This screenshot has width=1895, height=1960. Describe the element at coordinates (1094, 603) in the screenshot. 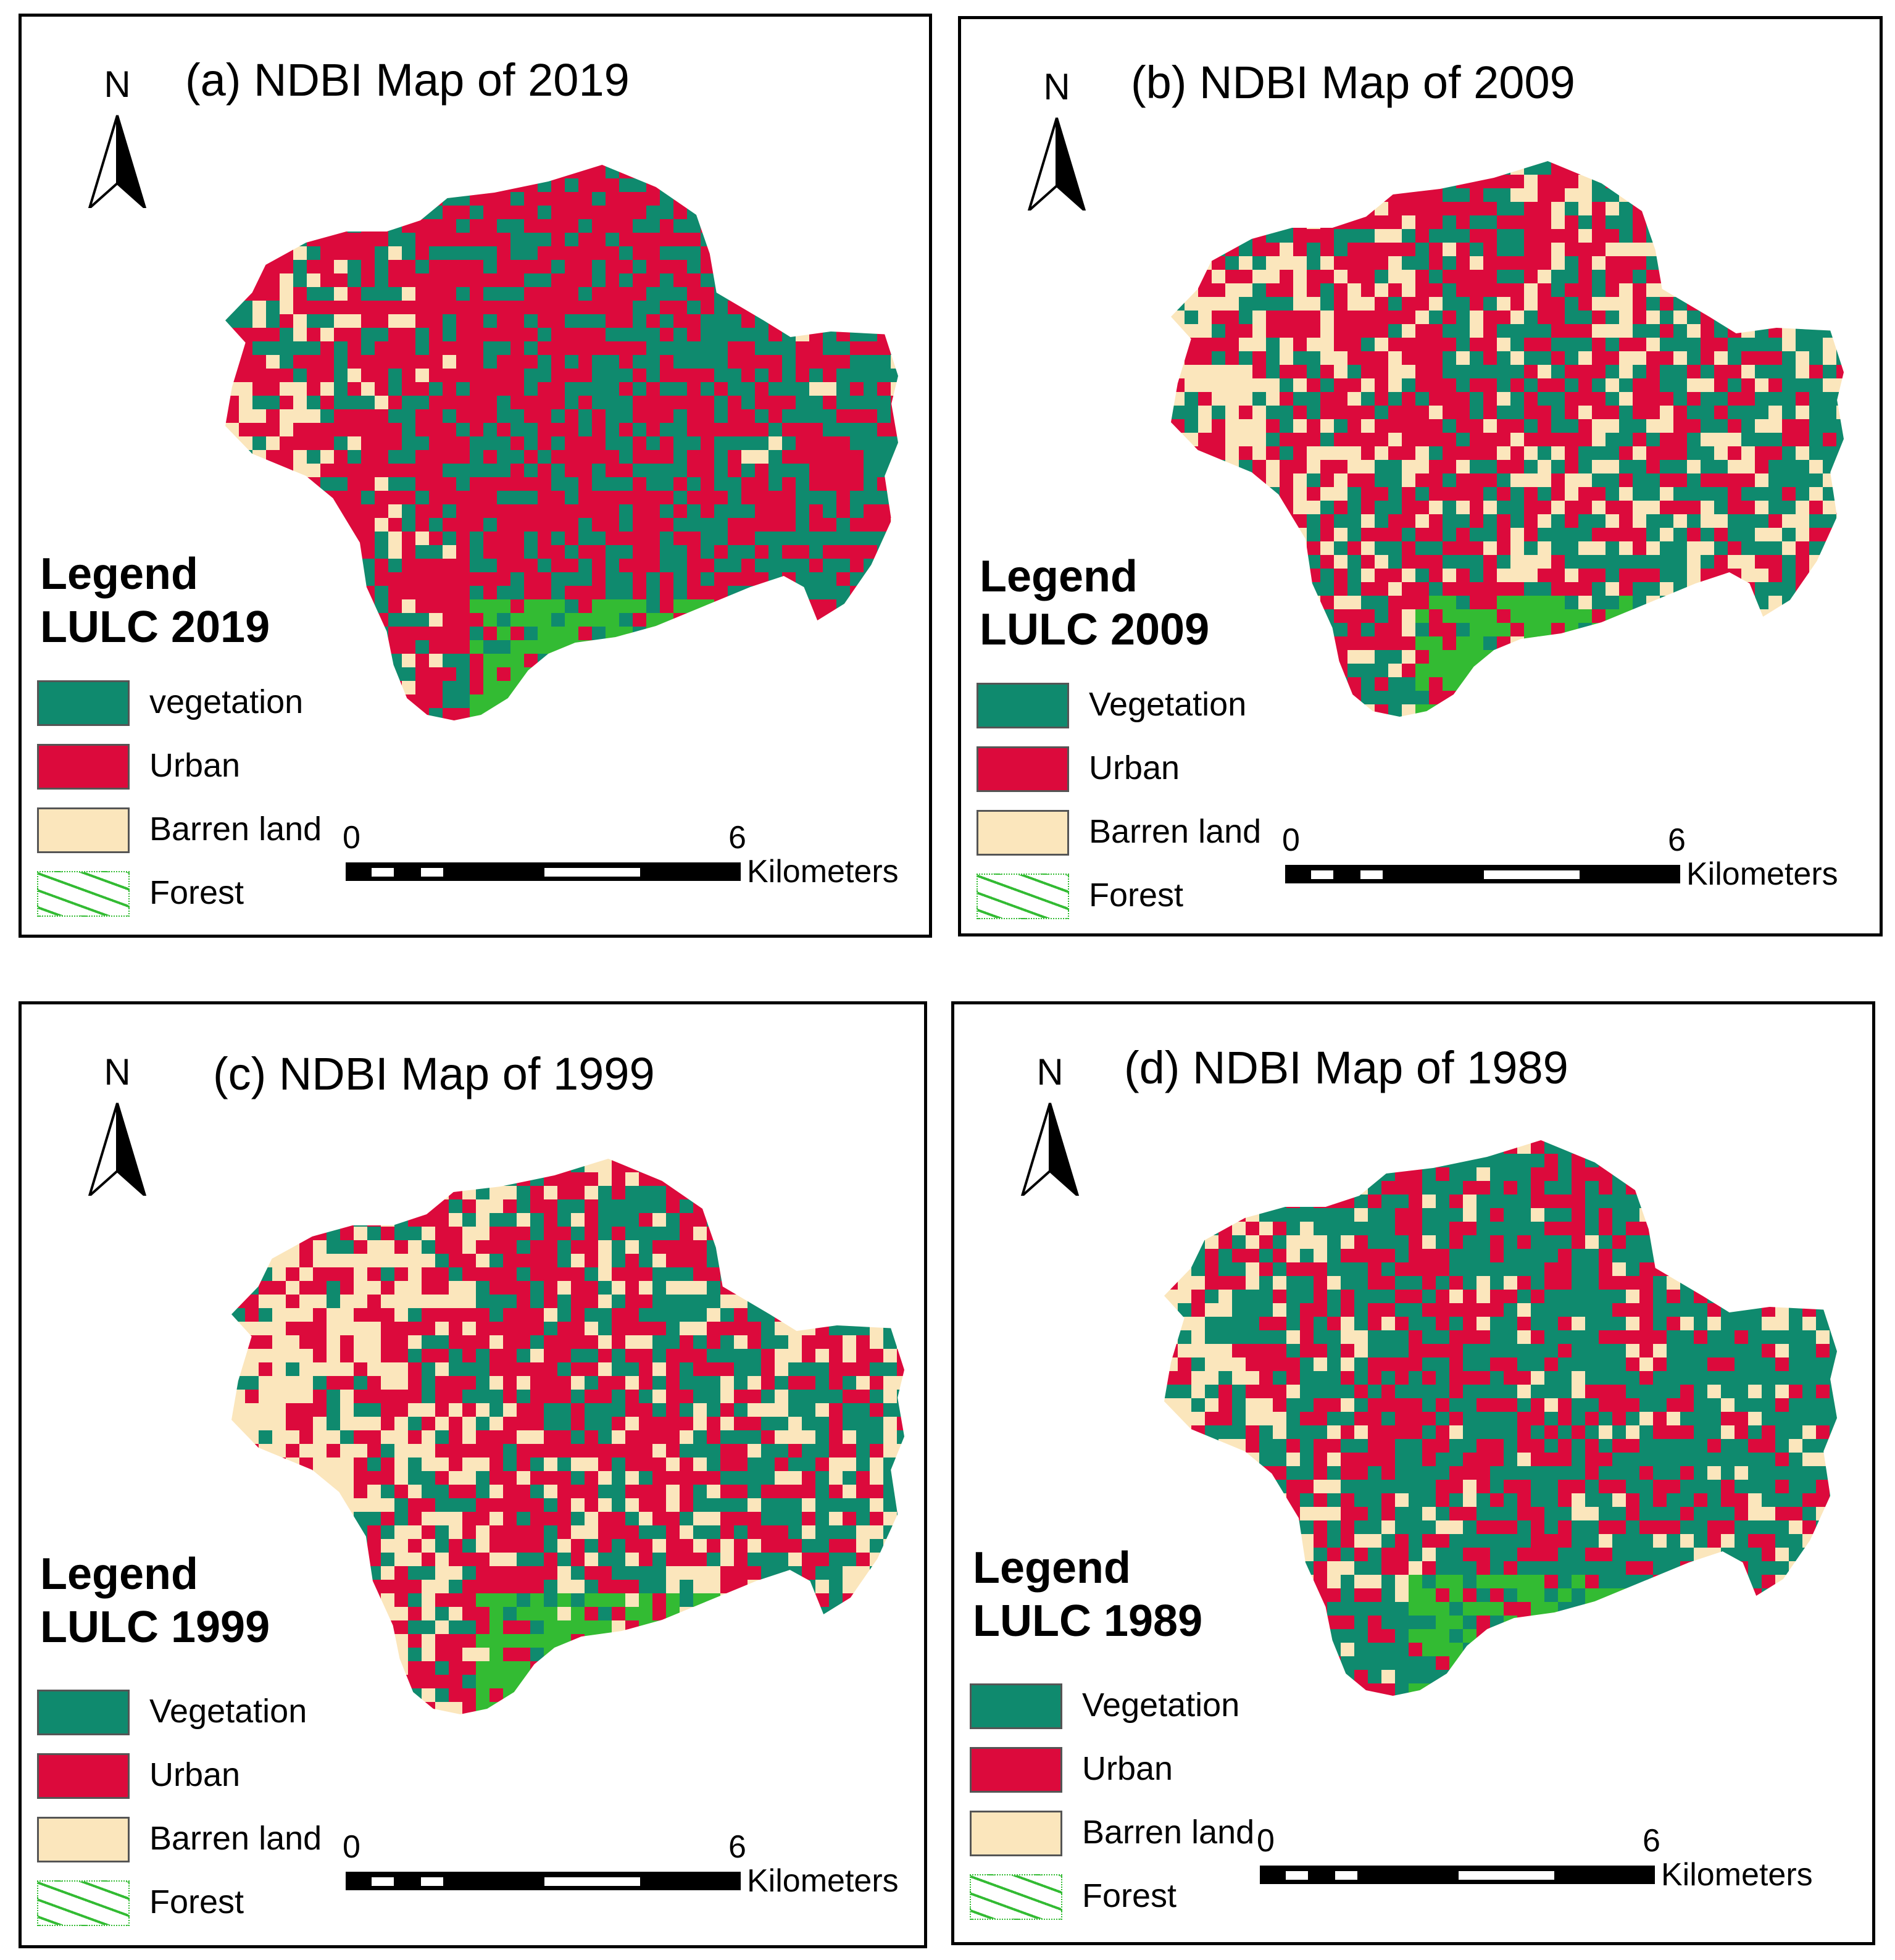

I see `legend-heading: Legend LULC 2009` at that location.